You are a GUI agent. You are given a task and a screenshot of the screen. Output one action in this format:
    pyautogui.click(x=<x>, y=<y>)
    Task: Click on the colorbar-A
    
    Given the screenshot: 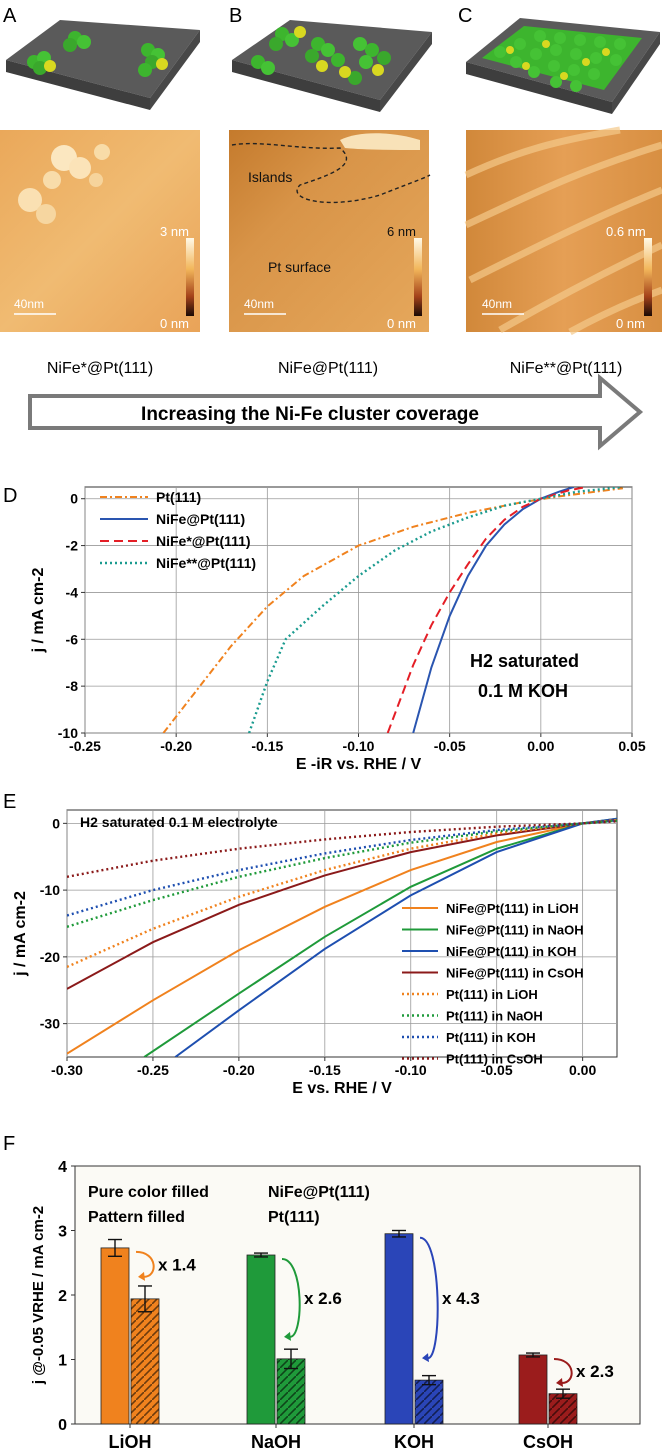 What is the action you would take?
    pyautogui.click(x=190, y=277)
    